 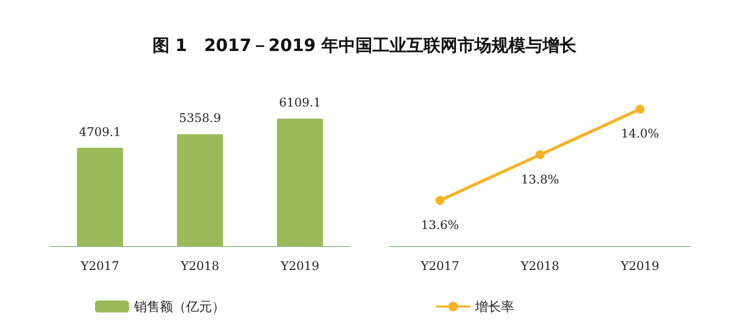 What do you see at coordinates (364, 46) in the screenshot?
I see `chart-title: 图 1 2017－2019 年中国工业互联网市场规模与增长` at bounding box center [364, 46].